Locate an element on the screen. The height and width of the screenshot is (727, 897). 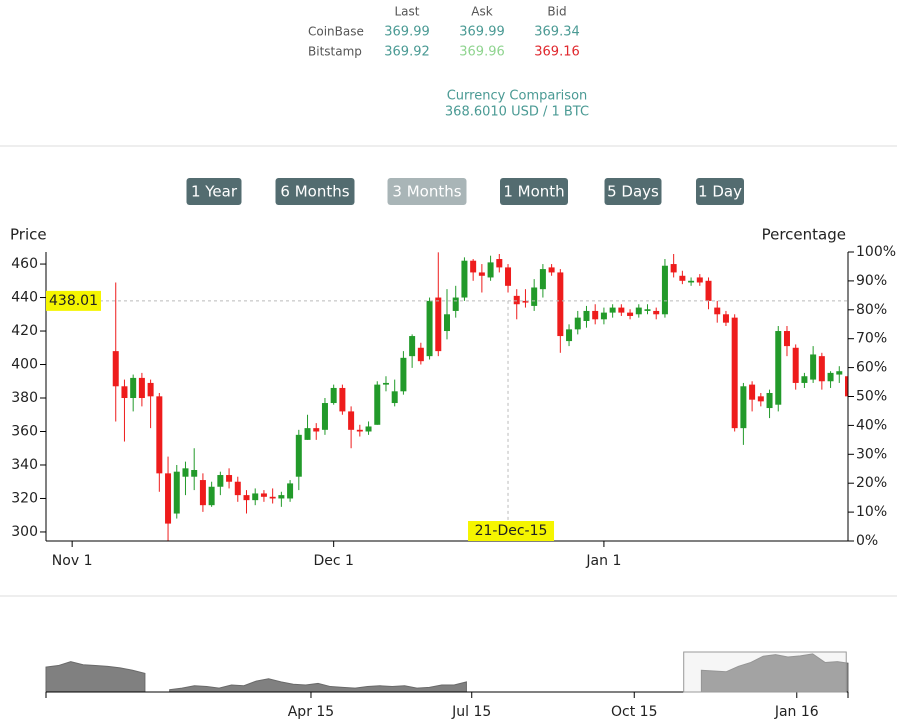
range-button: 5 Days is located at coordinates (633, 191).